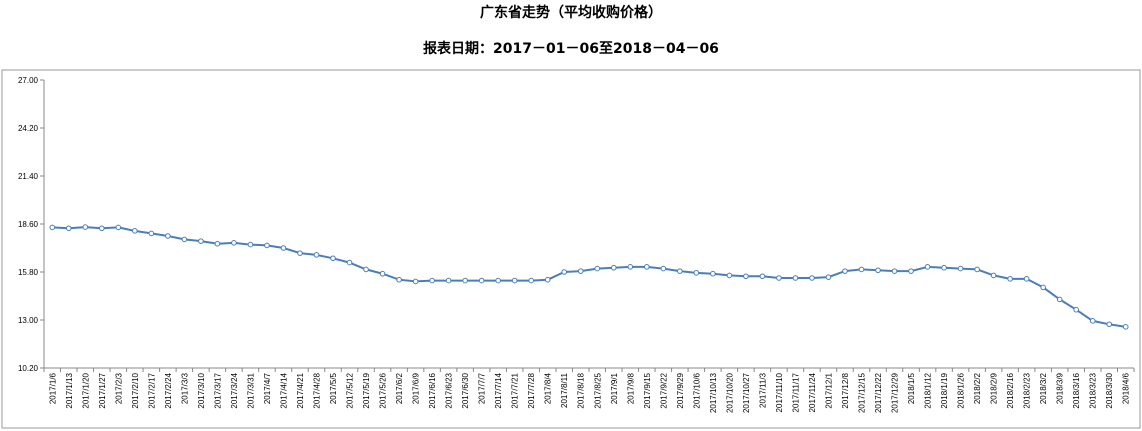  I want to click on x-tick-label: 2017/2/17, so click(151, 390).